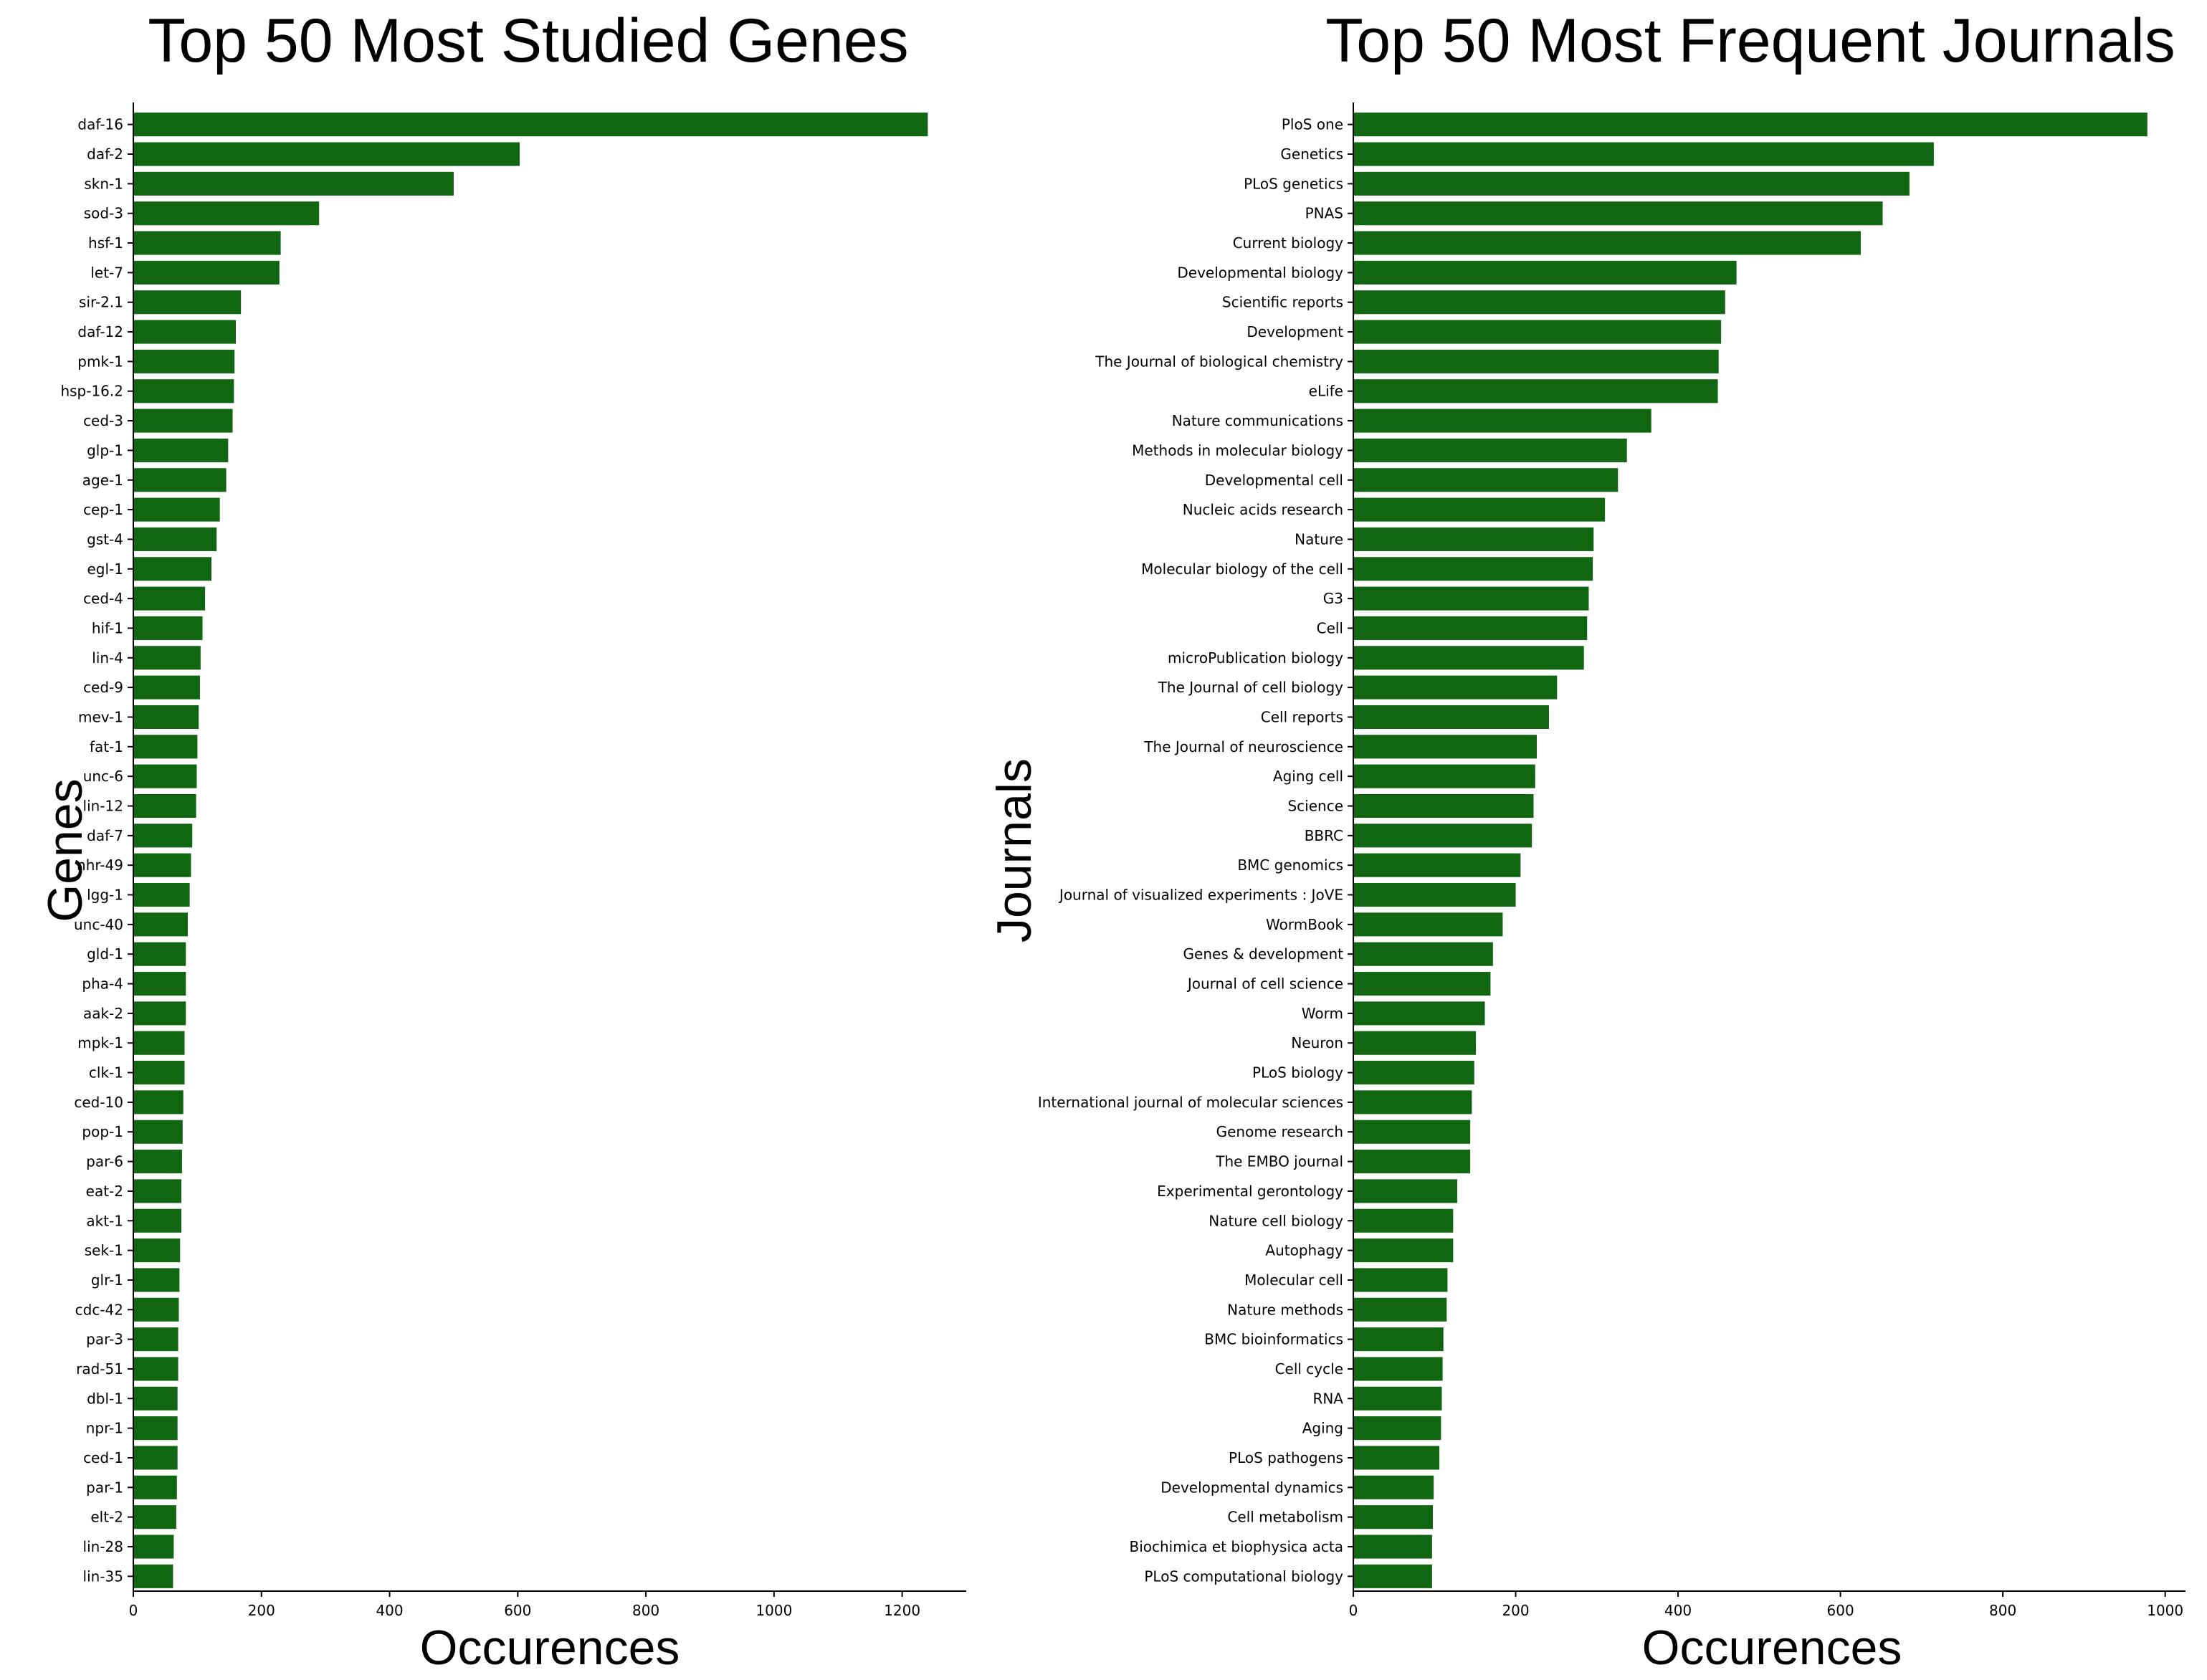  I want to click on journal-label: Nature methods, so click(1285, 1309).